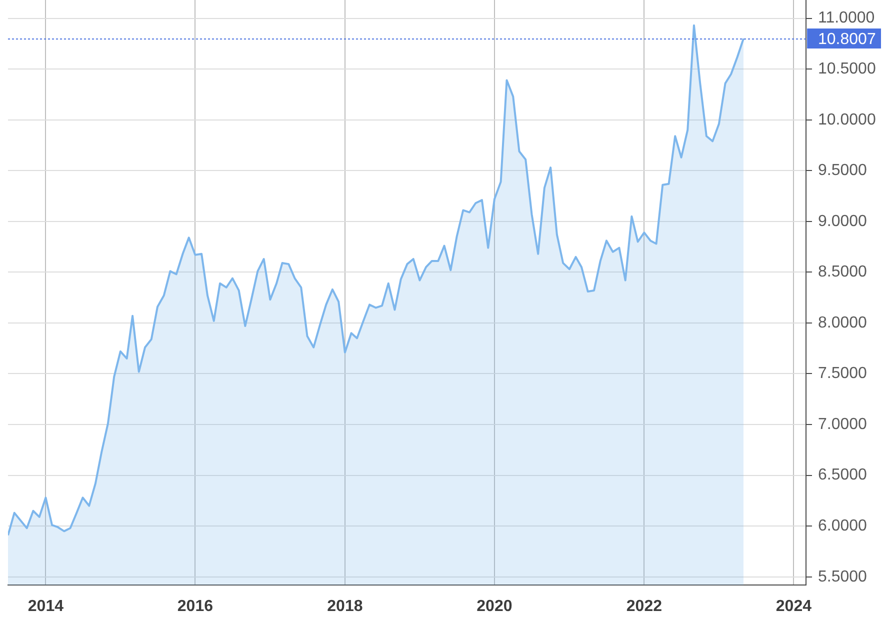 This screenshot has height=619, width=892. What do you see at coordinates (843, 272) in the screenshot?
I see `y-tick-label: 8.5000` at bounding box center [843, 272].